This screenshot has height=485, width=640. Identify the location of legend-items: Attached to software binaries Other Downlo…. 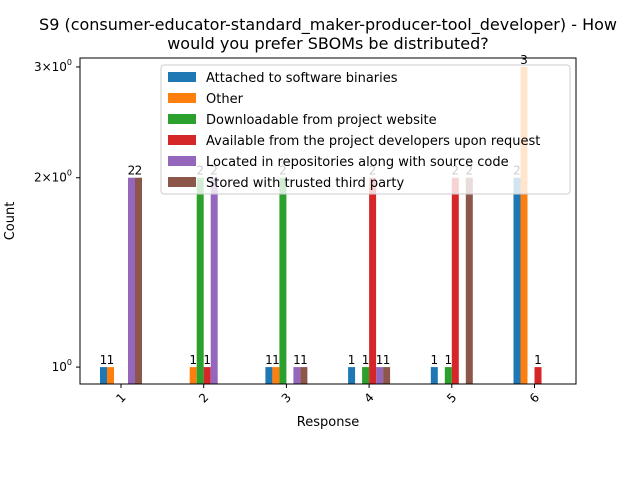
(354, 131).